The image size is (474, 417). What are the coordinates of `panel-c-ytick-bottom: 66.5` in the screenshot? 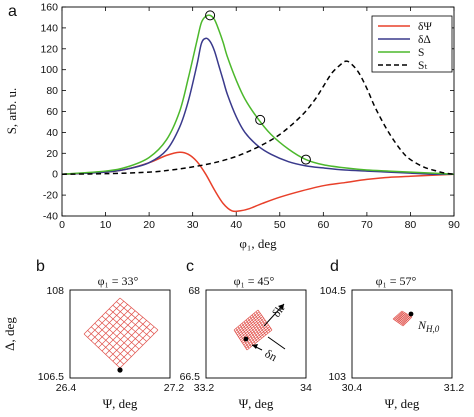 It's located at (190, 377).